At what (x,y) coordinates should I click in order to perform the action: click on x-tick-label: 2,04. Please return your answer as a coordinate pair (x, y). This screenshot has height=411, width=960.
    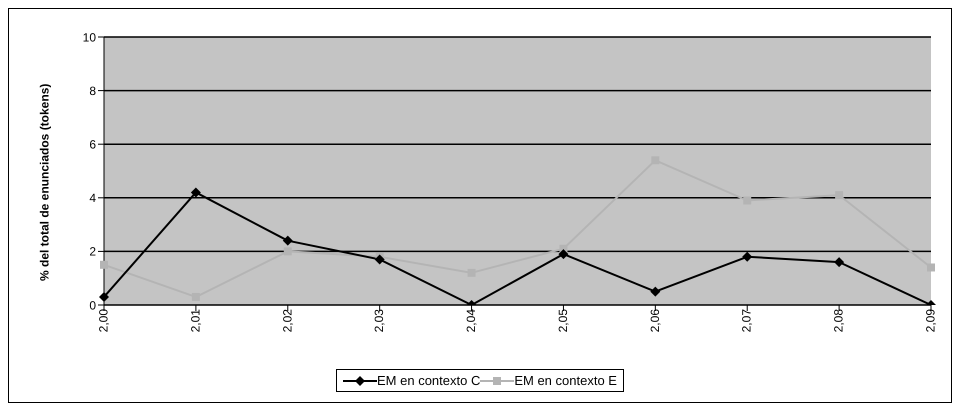
    Looking at the image, I should click on (471, 320).